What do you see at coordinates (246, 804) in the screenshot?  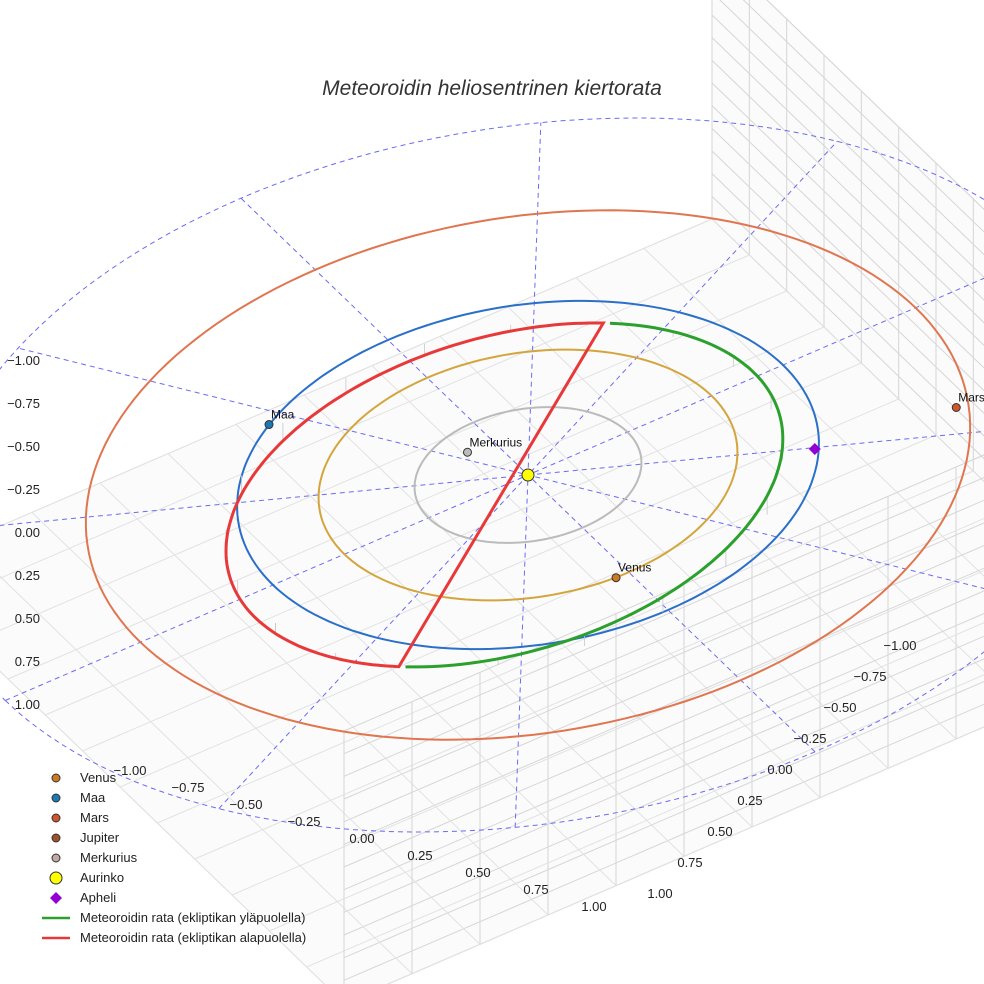 I see `x-tick-label: −0.50` at bounding box center [246, 804].